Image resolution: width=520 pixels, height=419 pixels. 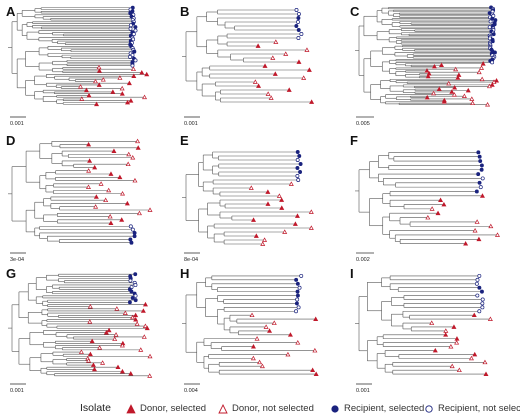 What do you see at coordinates (425, 65) in the screenshot?
I see `tree-panel-c: C 0.005` at bounding box center [425, 65].